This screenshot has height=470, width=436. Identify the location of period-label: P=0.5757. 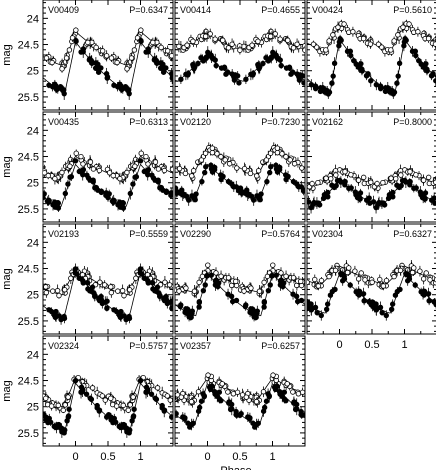
(148, 346).